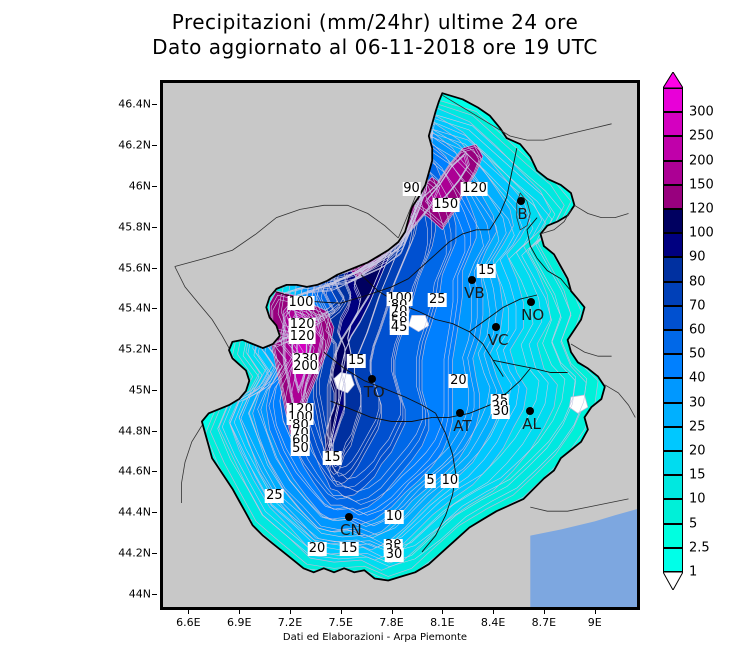 The width and height of the screenshot is (750, 650). What do you see at coordinates (498, 339) in the screenshot?
I see `city-label: VC` at bounding box center [498, 339].